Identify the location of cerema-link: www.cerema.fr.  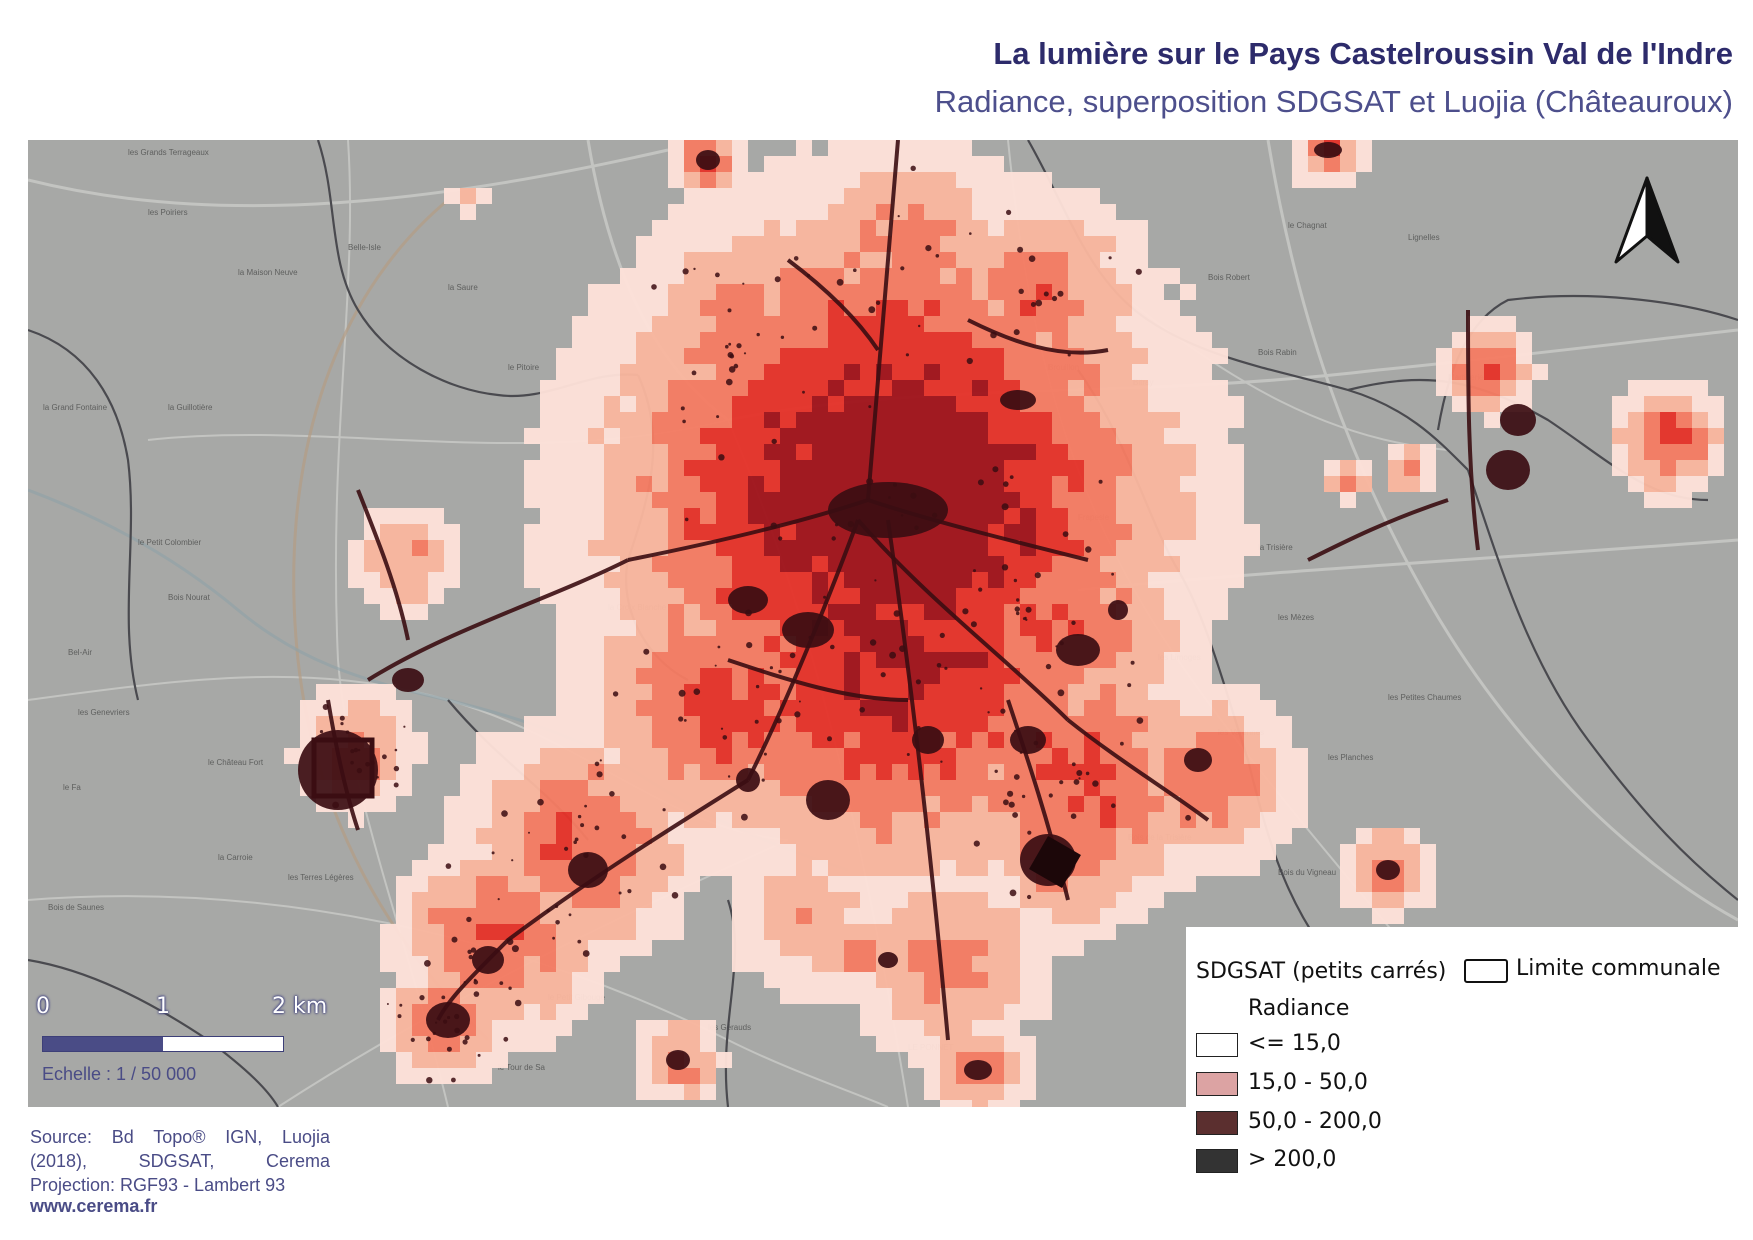
(94, 1206).